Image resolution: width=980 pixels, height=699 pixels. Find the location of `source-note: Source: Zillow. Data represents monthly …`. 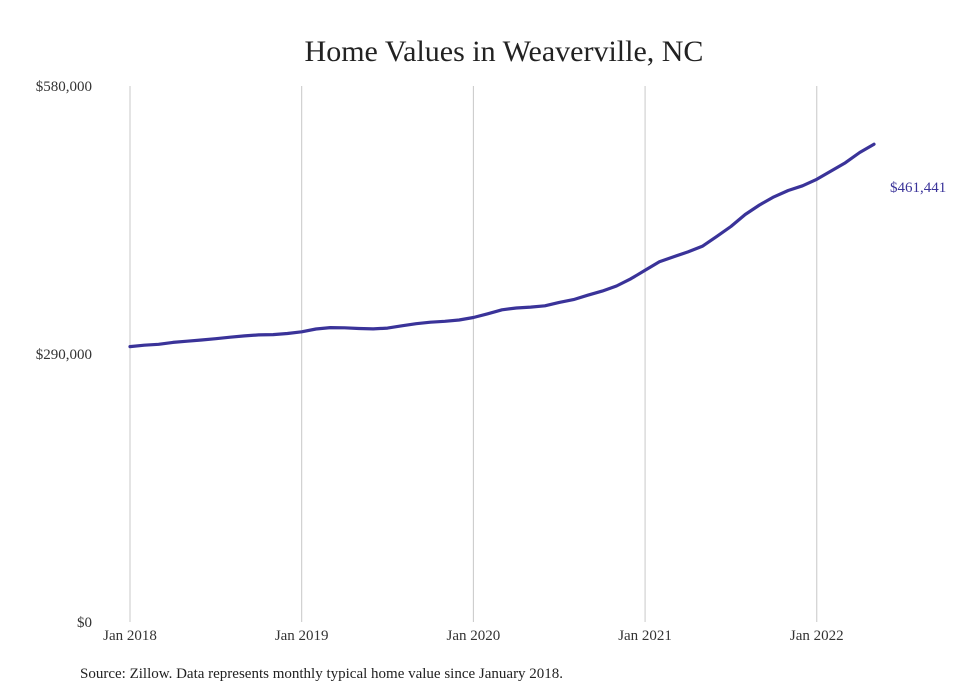

source-note: Source: Zillow. Data represents monthly … is located at coordinates (322, 674).